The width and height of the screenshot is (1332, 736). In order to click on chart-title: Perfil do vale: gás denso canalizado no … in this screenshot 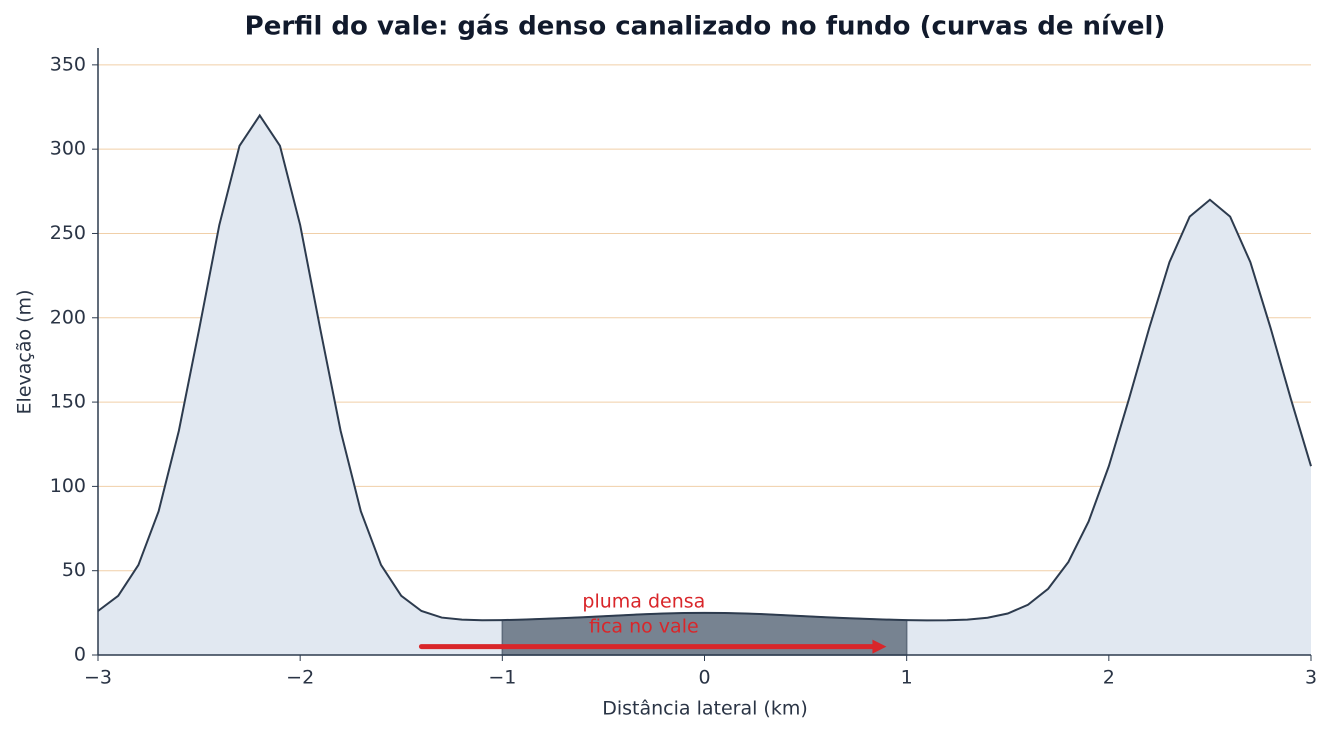, I will do `click(705, 27)`.